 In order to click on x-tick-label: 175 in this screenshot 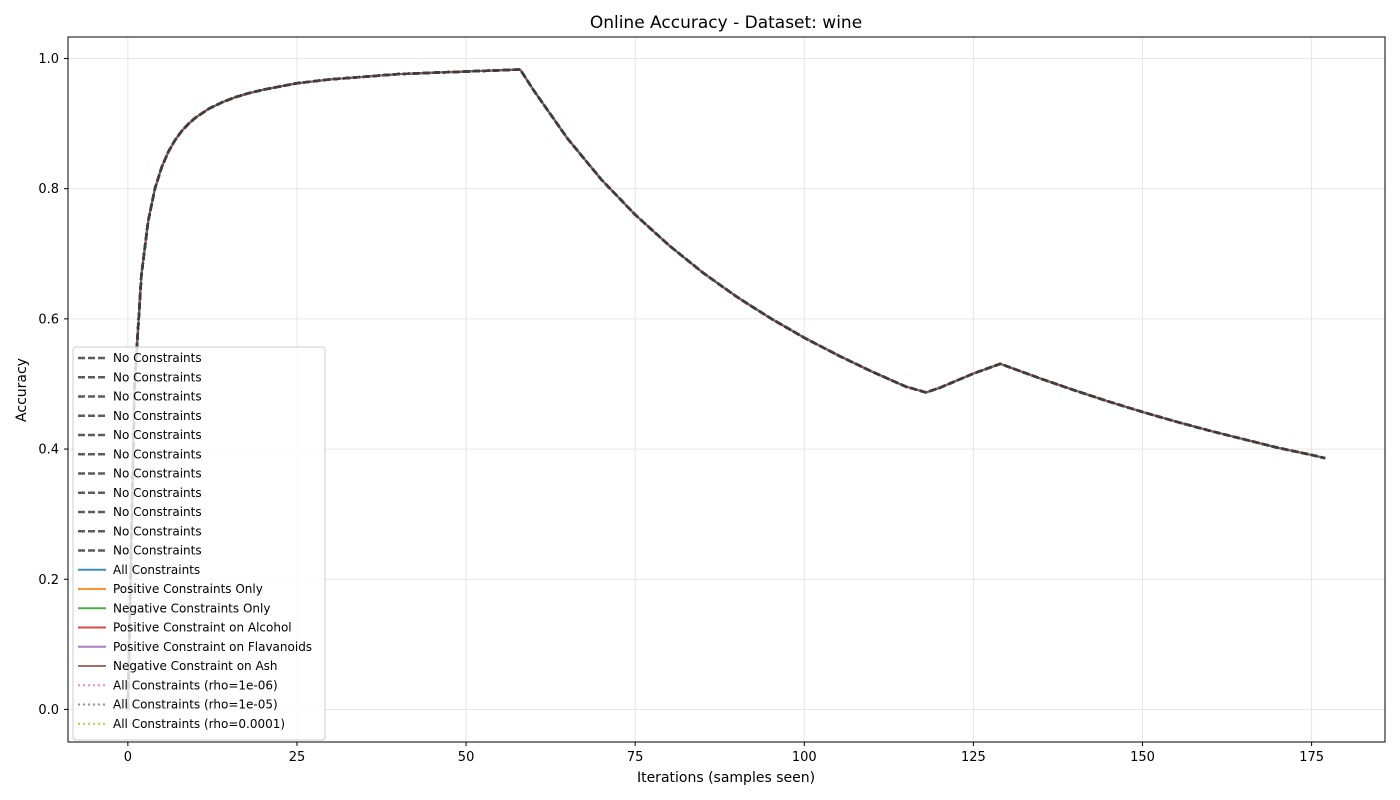, I will do `click(1311, 757)`.